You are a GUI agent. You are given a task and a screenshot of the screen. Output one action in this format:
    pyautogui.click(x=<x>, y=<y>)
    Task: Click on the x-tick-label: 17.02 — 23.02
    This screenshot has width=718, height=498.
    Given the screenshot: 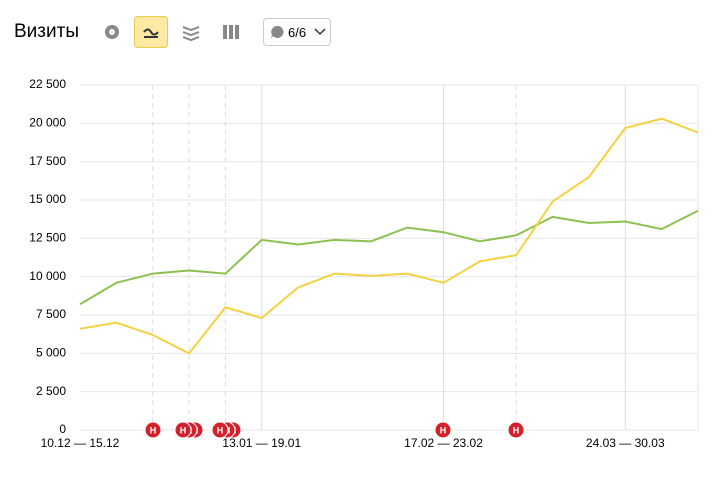 What is the action you would take?
    pyautogui.click(x=443, y=443)
    